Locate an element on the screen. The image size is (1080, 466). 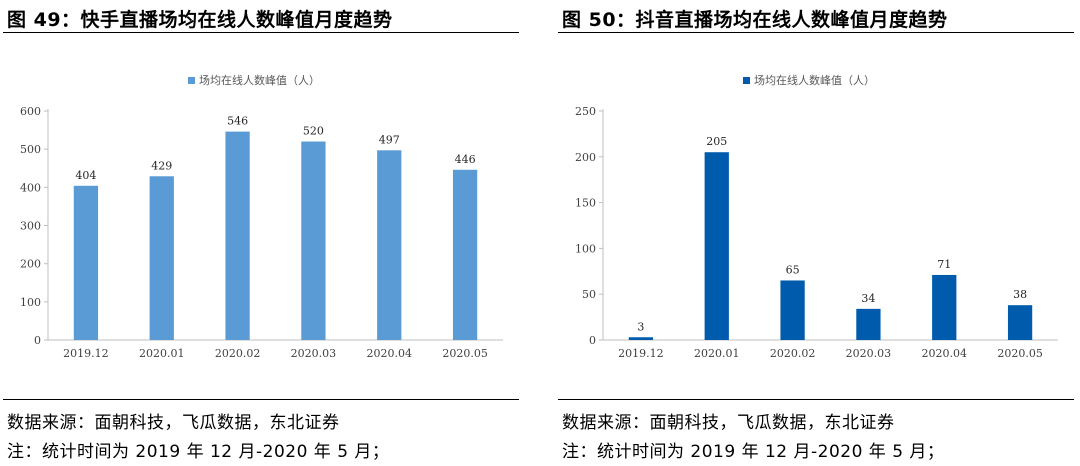
data-label: 404 is located at coordinates (85, 175).